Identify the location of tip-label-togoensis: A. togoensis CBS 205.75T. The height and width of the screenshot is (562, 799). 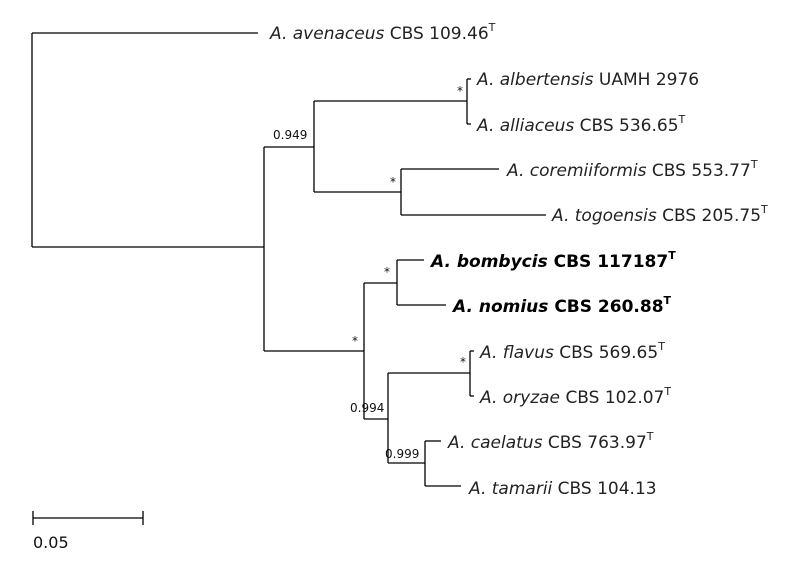
(659, 214).